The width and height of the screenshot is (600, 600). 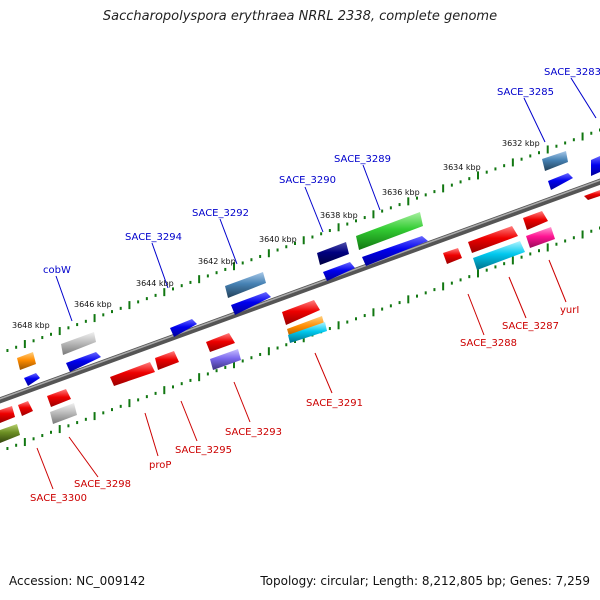 I want to click on gene-label: yurI, so click(x=569, y=310).